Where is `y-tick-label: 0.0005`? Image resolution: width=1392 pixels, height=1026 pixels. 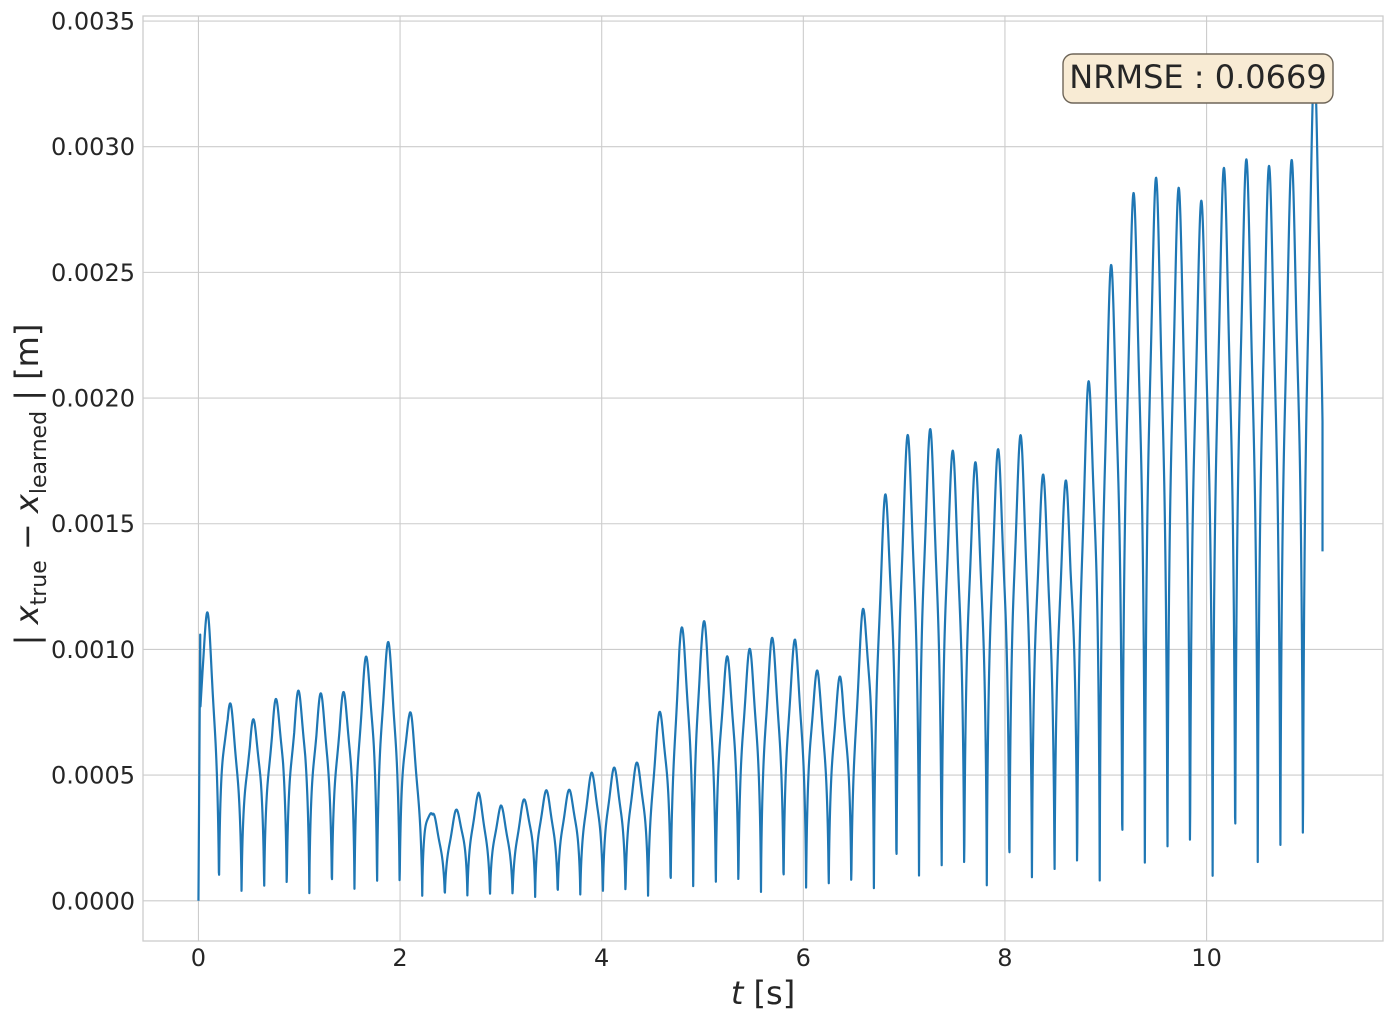 y-tick-label: 0.0005 is located at coordinates (93, 776).